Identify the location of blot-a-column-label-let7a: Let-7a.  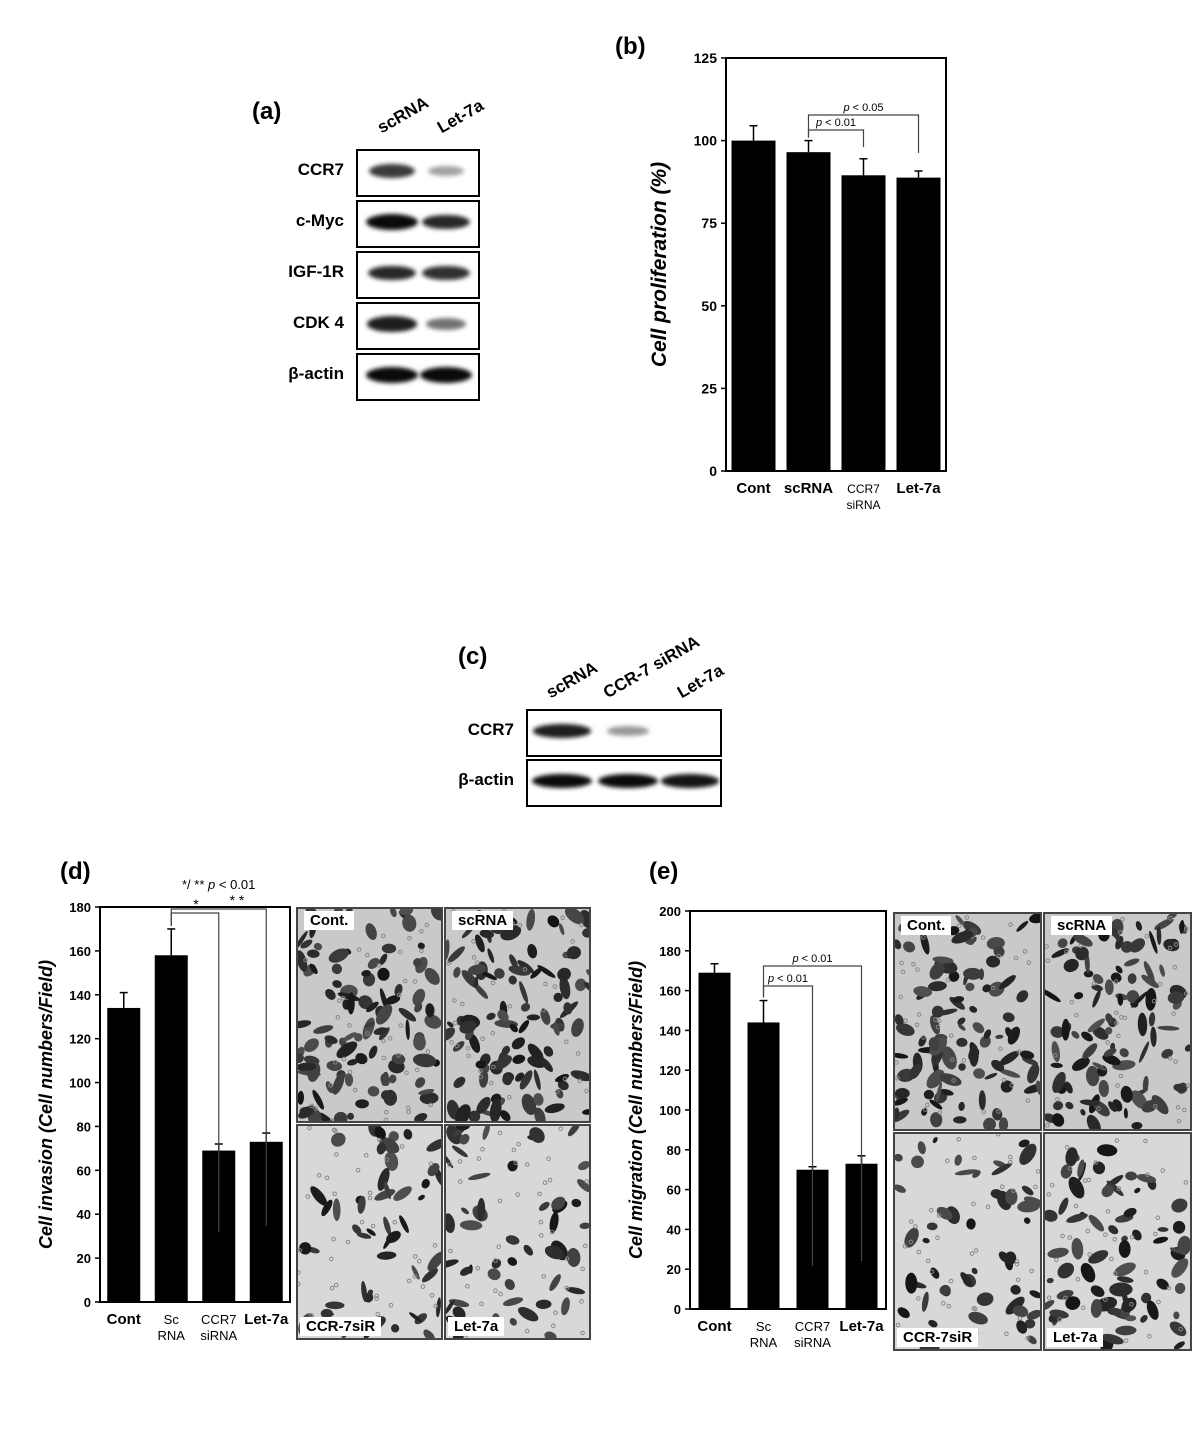
(460, 116).